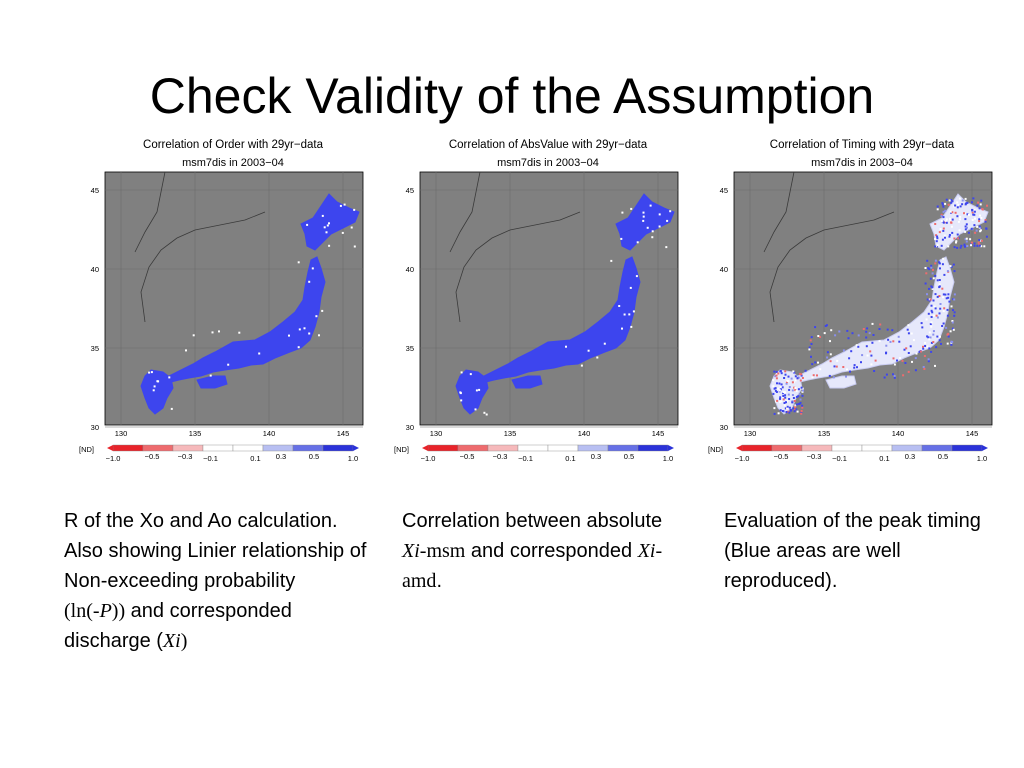 Image resolution: width=1024 pixels, height=768 pixels. Describe the element at coordinates (95, 269) in the screenshot. I see `lat-tick-label: 40` at that location.